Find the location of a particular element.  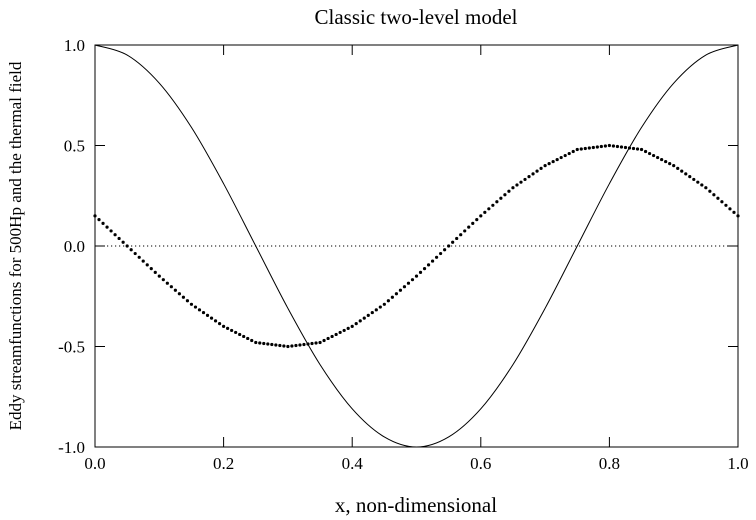

y-tick-label: -1.0 is located at coordinates (71, 447).